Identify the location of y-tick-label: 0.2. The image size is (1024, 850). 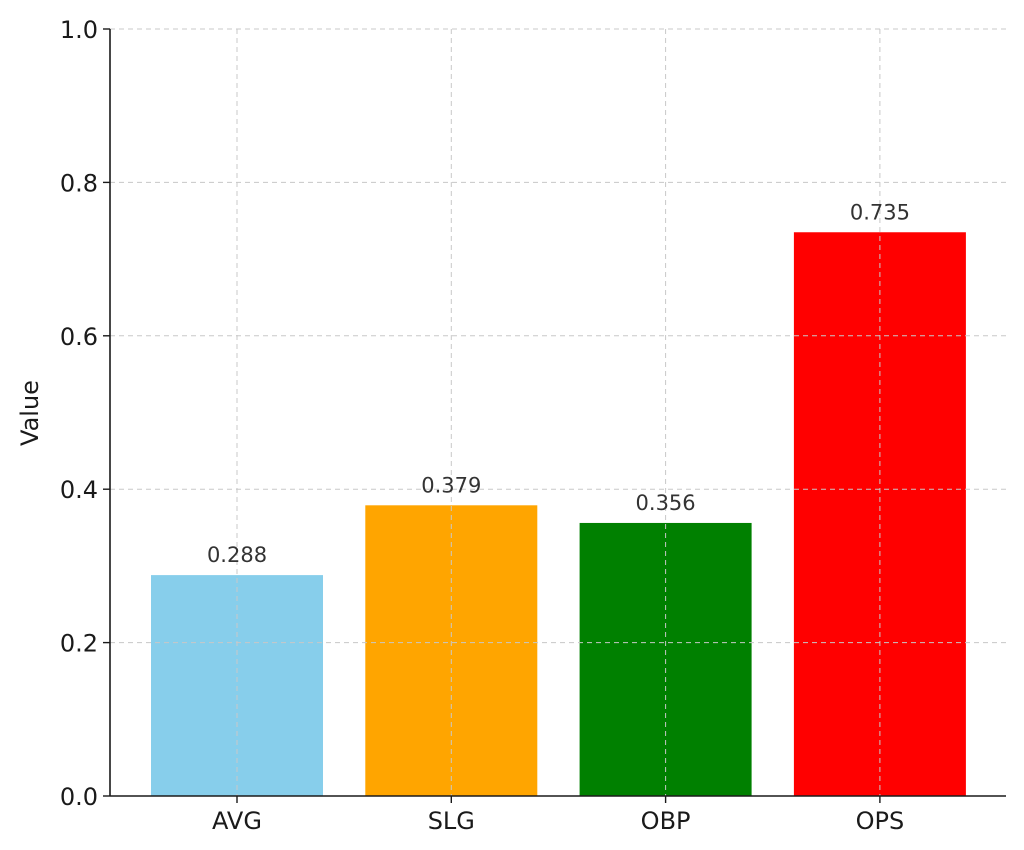
(79, 644).